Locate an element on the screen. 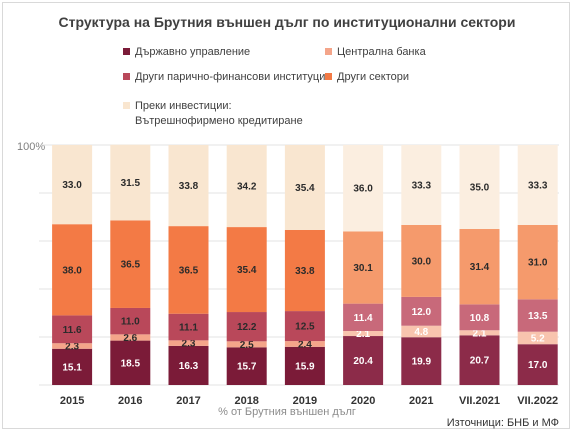 The image size is (574, 433). legend-item-other-sectors: Други сектори is located at coordinates (367, 77).